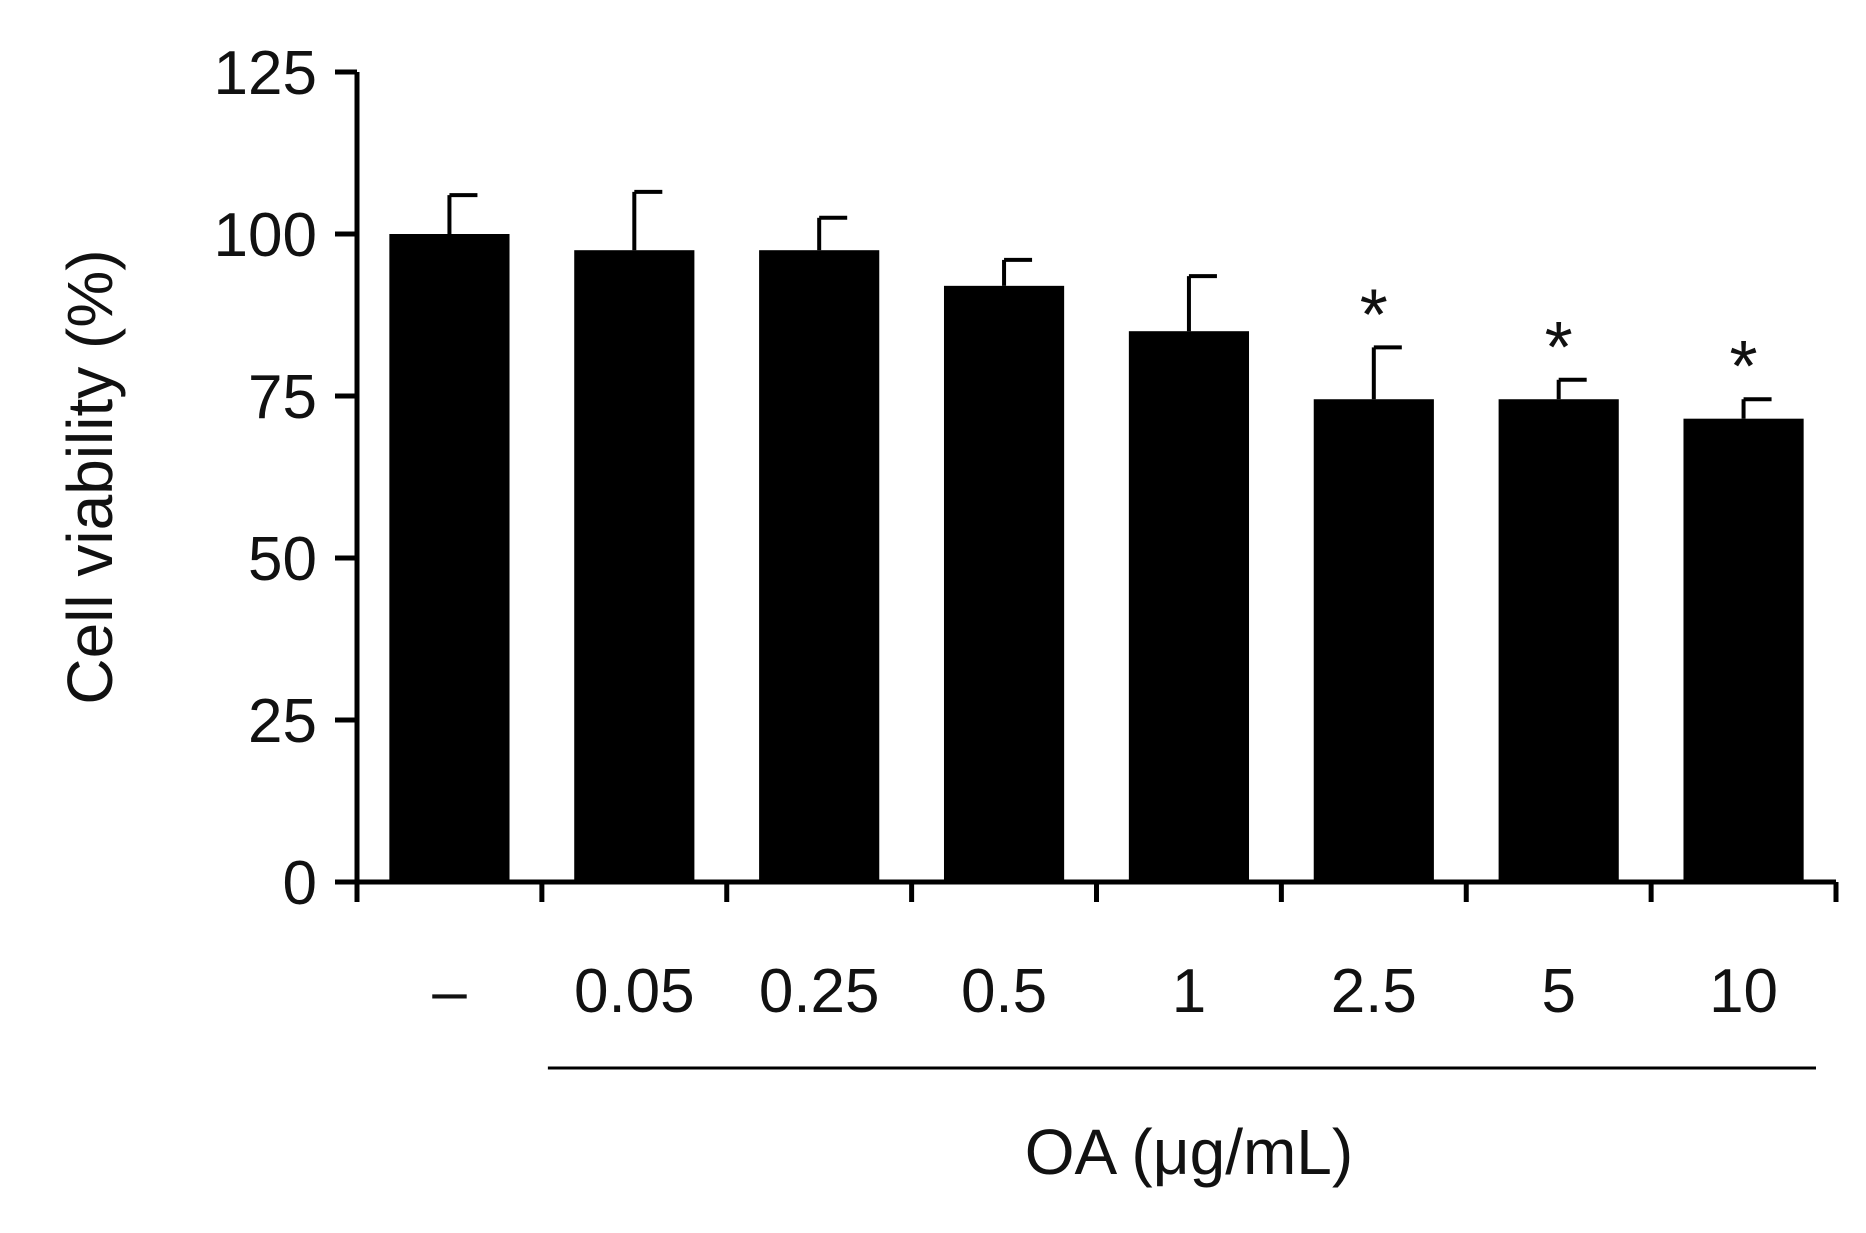 This screenshot has height=1233, width=1866. What do you see at coordinates (1743, 991) in the screenshot?
I see `category-label: 10` at bounding box center [1743, 991].